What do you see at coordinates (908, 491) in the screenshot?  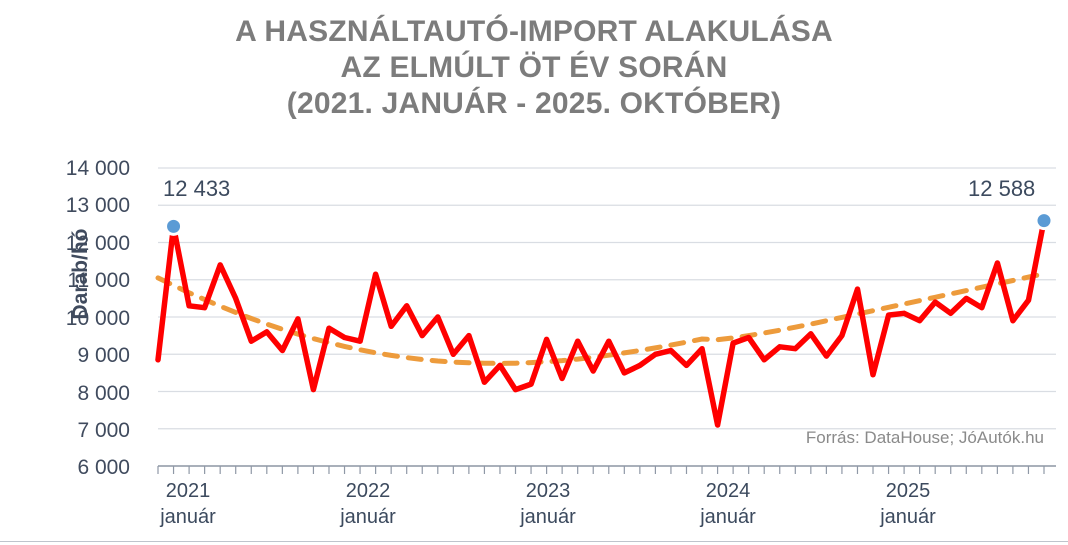 I see `x-axis-tick-2025-year: 2025` at bounding box center [908, 491].